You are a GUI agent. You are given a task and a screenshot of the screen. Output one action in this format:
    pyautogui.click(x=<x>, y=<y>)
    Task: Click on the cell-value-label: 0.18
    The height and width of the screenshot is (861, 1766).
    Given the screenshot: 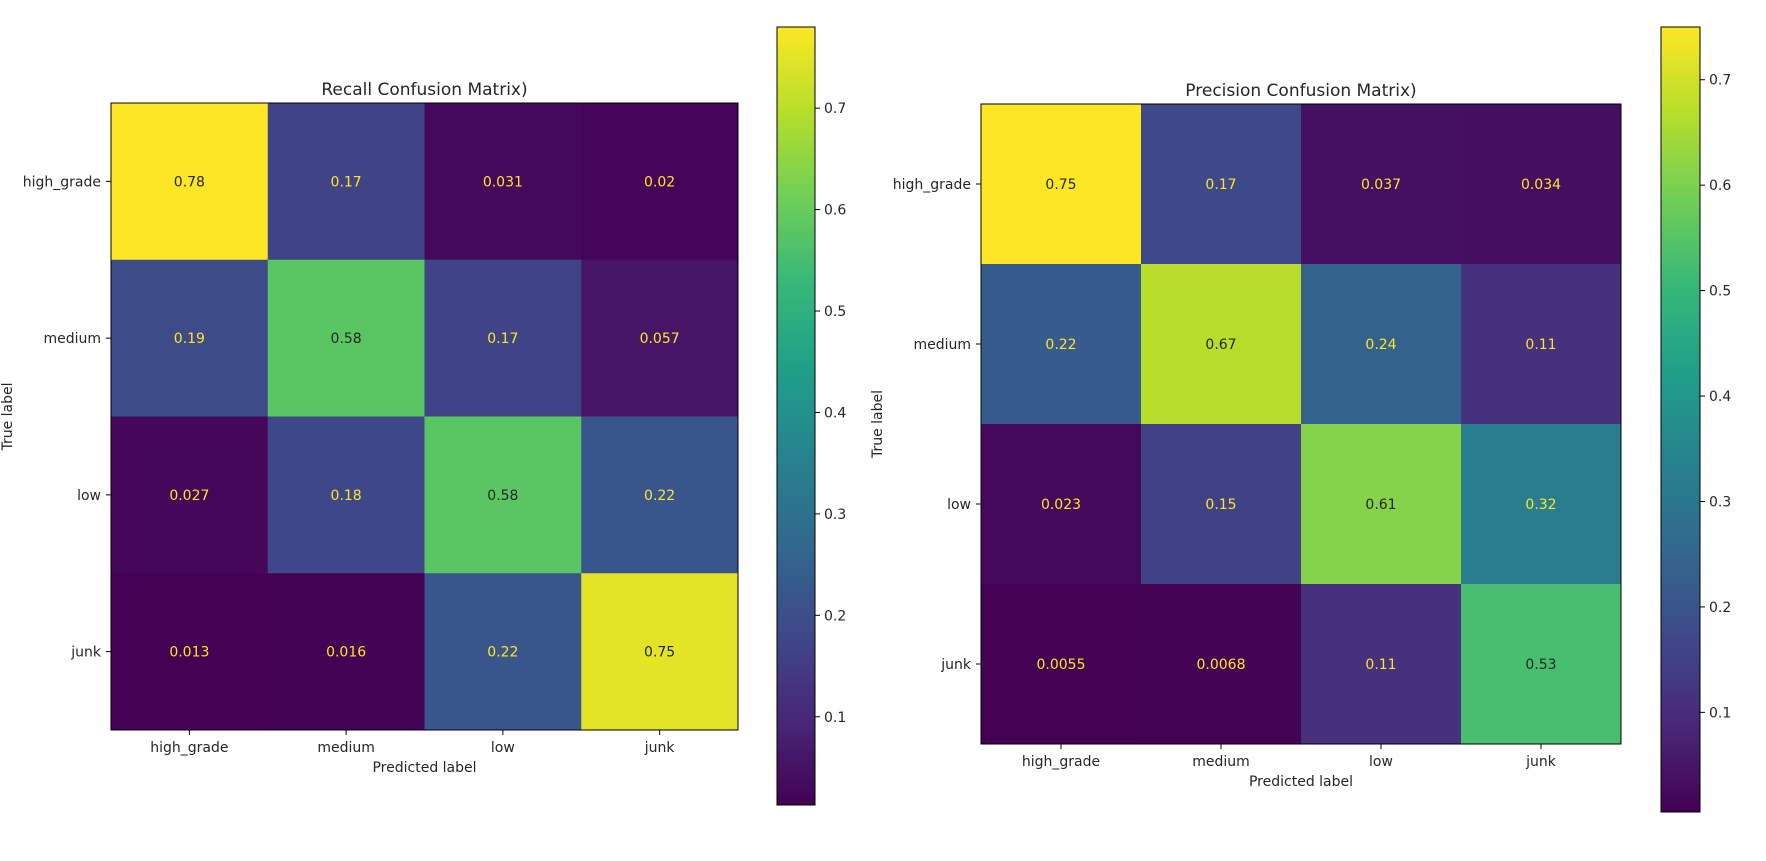 What is the action you would take?
    pyautogui.click(x=346, y=496)
    